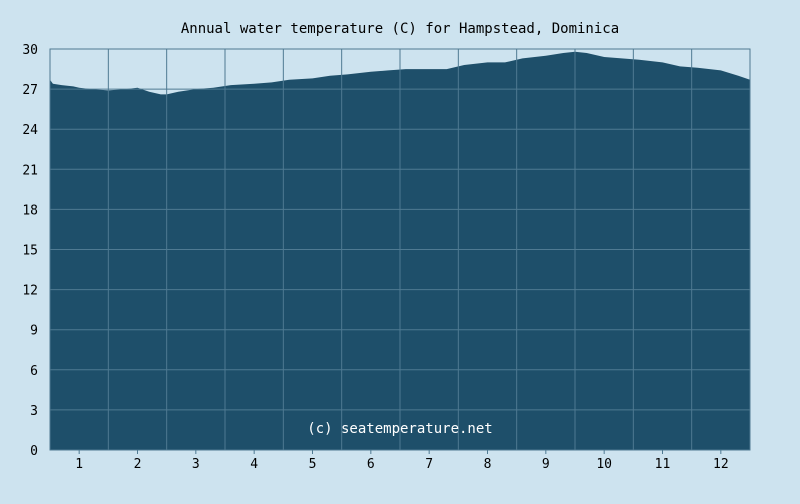 The width and height of the screenshot is (800, 504). Describe the element at coordinates (313, 464) in the screenshot. I see `x-tick-label: 5` at that location.